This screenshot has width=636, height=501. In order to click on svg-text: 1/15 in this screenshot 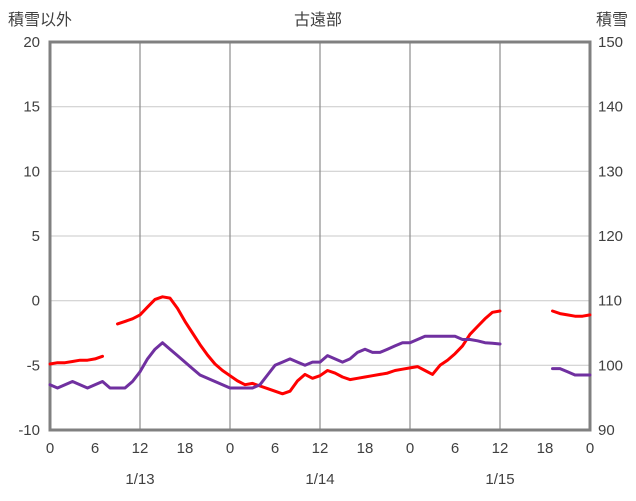, I will do `click(499, 479)`.